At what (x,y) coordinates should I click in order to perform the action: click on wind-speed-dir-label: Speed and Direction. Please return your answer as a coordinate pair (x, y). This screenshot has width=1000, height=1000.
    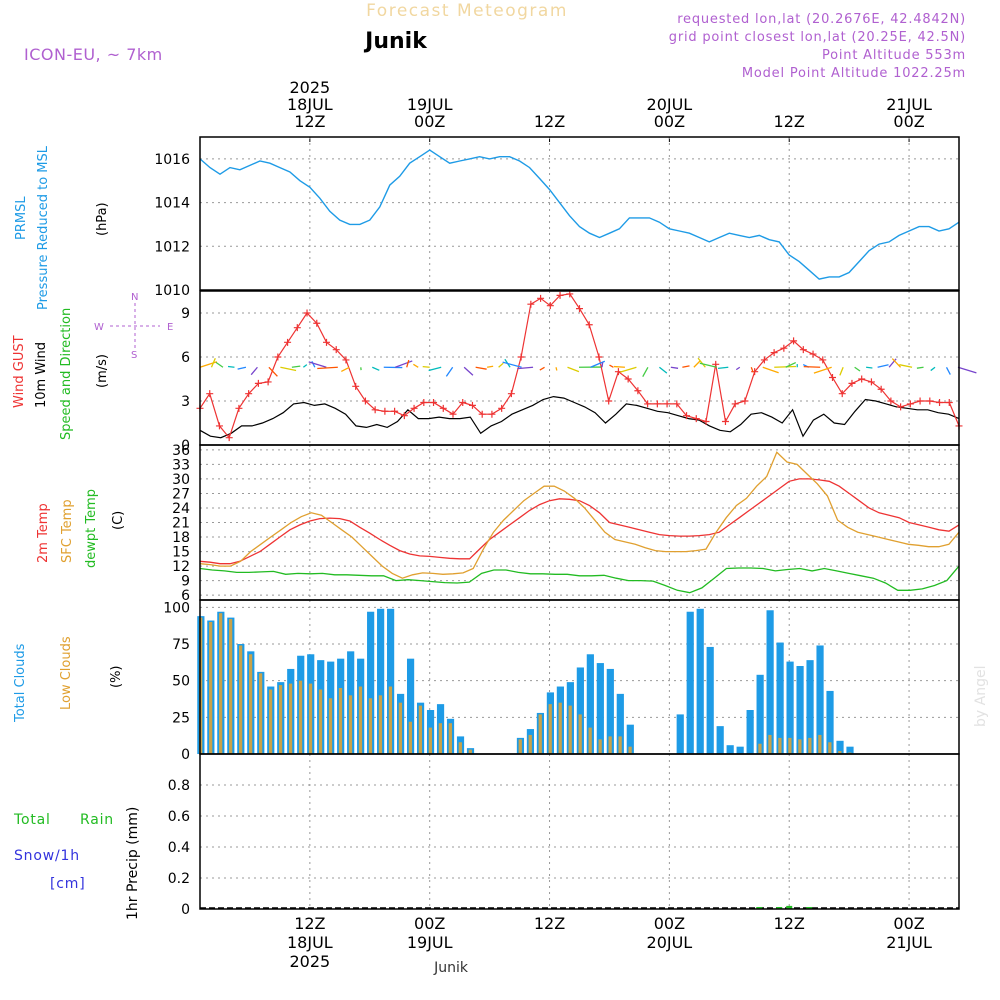
    Looking at the image, I should click on (66, 374).